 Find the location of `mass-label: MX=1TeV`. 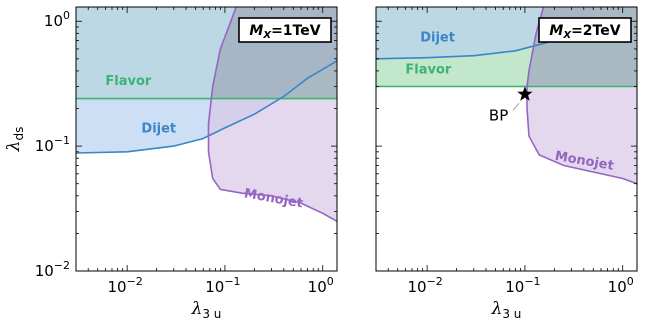

mass-label: MX=1TeV is located at coordinates (284, 32).